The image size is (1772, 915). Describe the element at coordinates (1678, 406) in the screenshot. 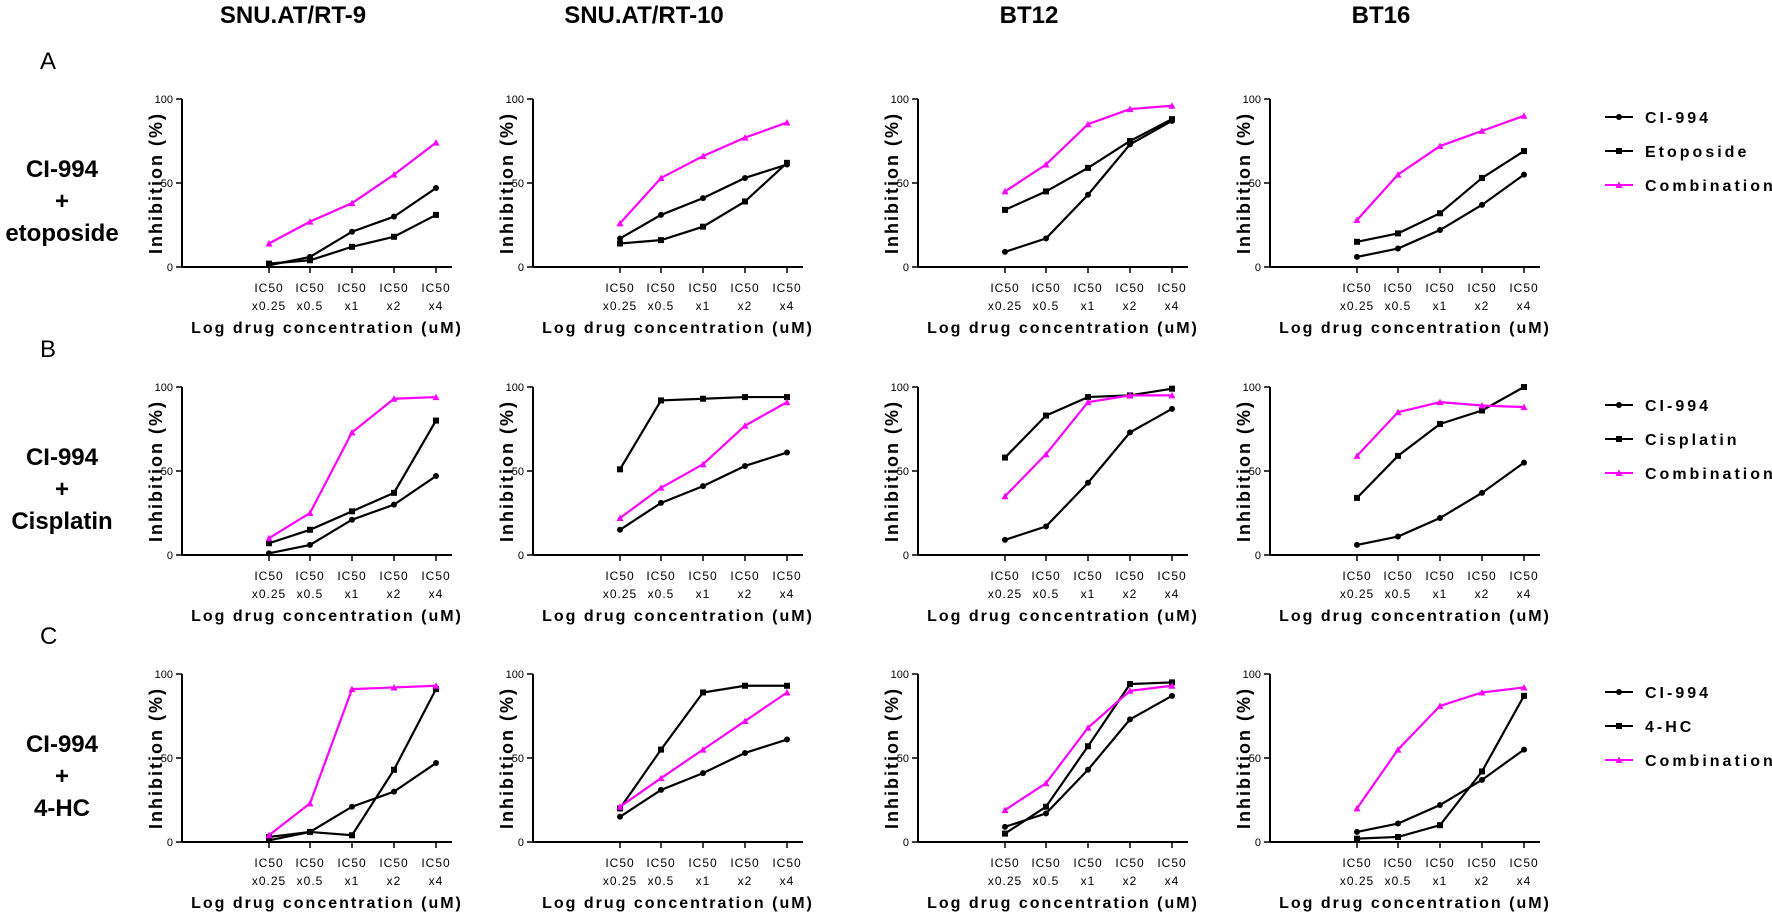

I see `legend-label: CI-994` at that location.